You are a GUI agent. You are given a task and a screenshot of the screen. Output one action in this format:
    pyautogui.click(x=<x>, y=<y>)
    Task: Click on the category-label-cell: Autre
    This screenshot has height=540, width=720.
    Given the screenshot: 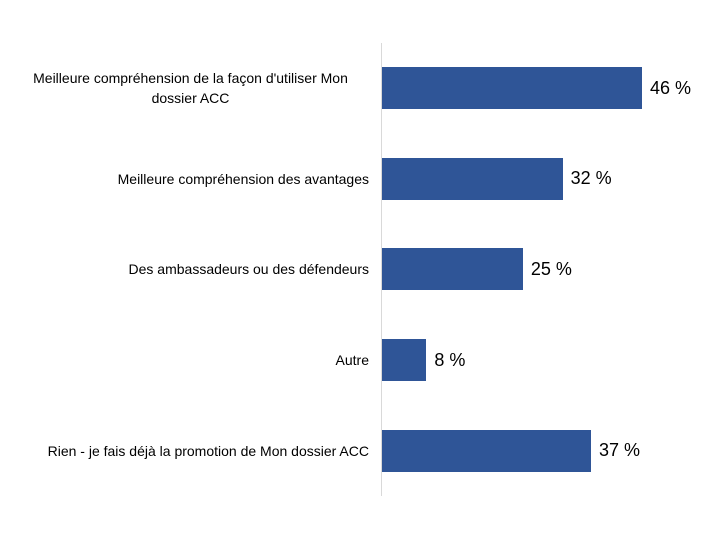 What is the action you would take?
    pyautogui.click(x=190, y=360)
    